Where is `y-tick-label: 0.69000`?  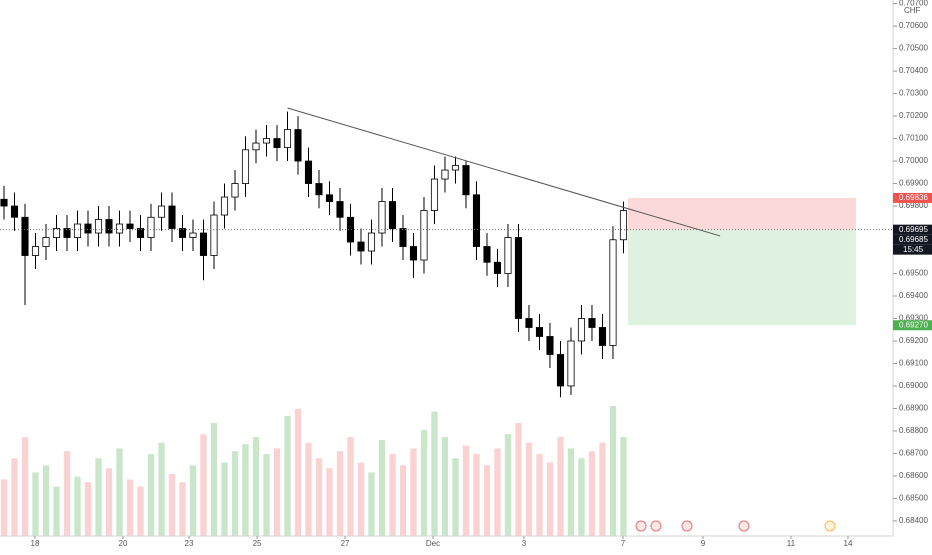
y-tick-label: 0.69000 is located at coordinates (913, 385).